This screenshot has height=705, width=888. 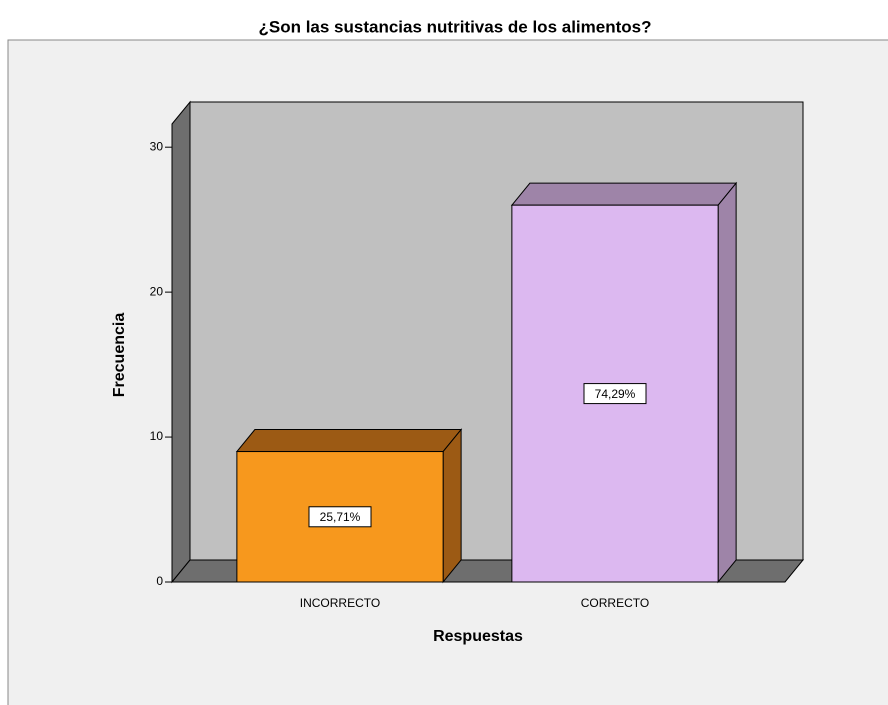 I want to click on y-tick-label: 10, so click(x=157, y=436).